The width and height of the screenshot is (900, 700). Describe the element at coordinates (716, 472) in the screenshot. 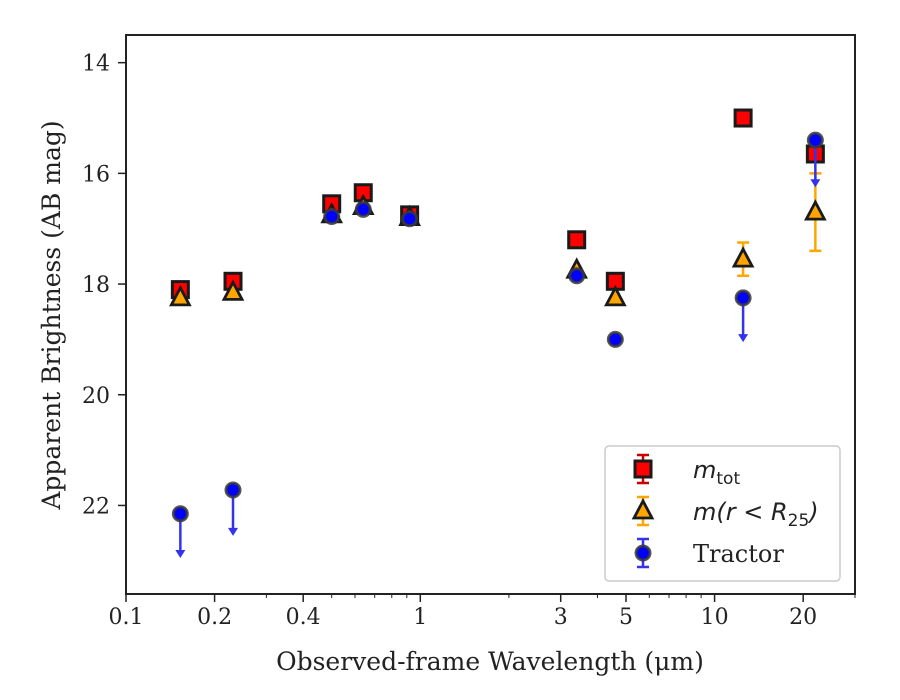

I see `legend-label-mtot: mtot` at that location.